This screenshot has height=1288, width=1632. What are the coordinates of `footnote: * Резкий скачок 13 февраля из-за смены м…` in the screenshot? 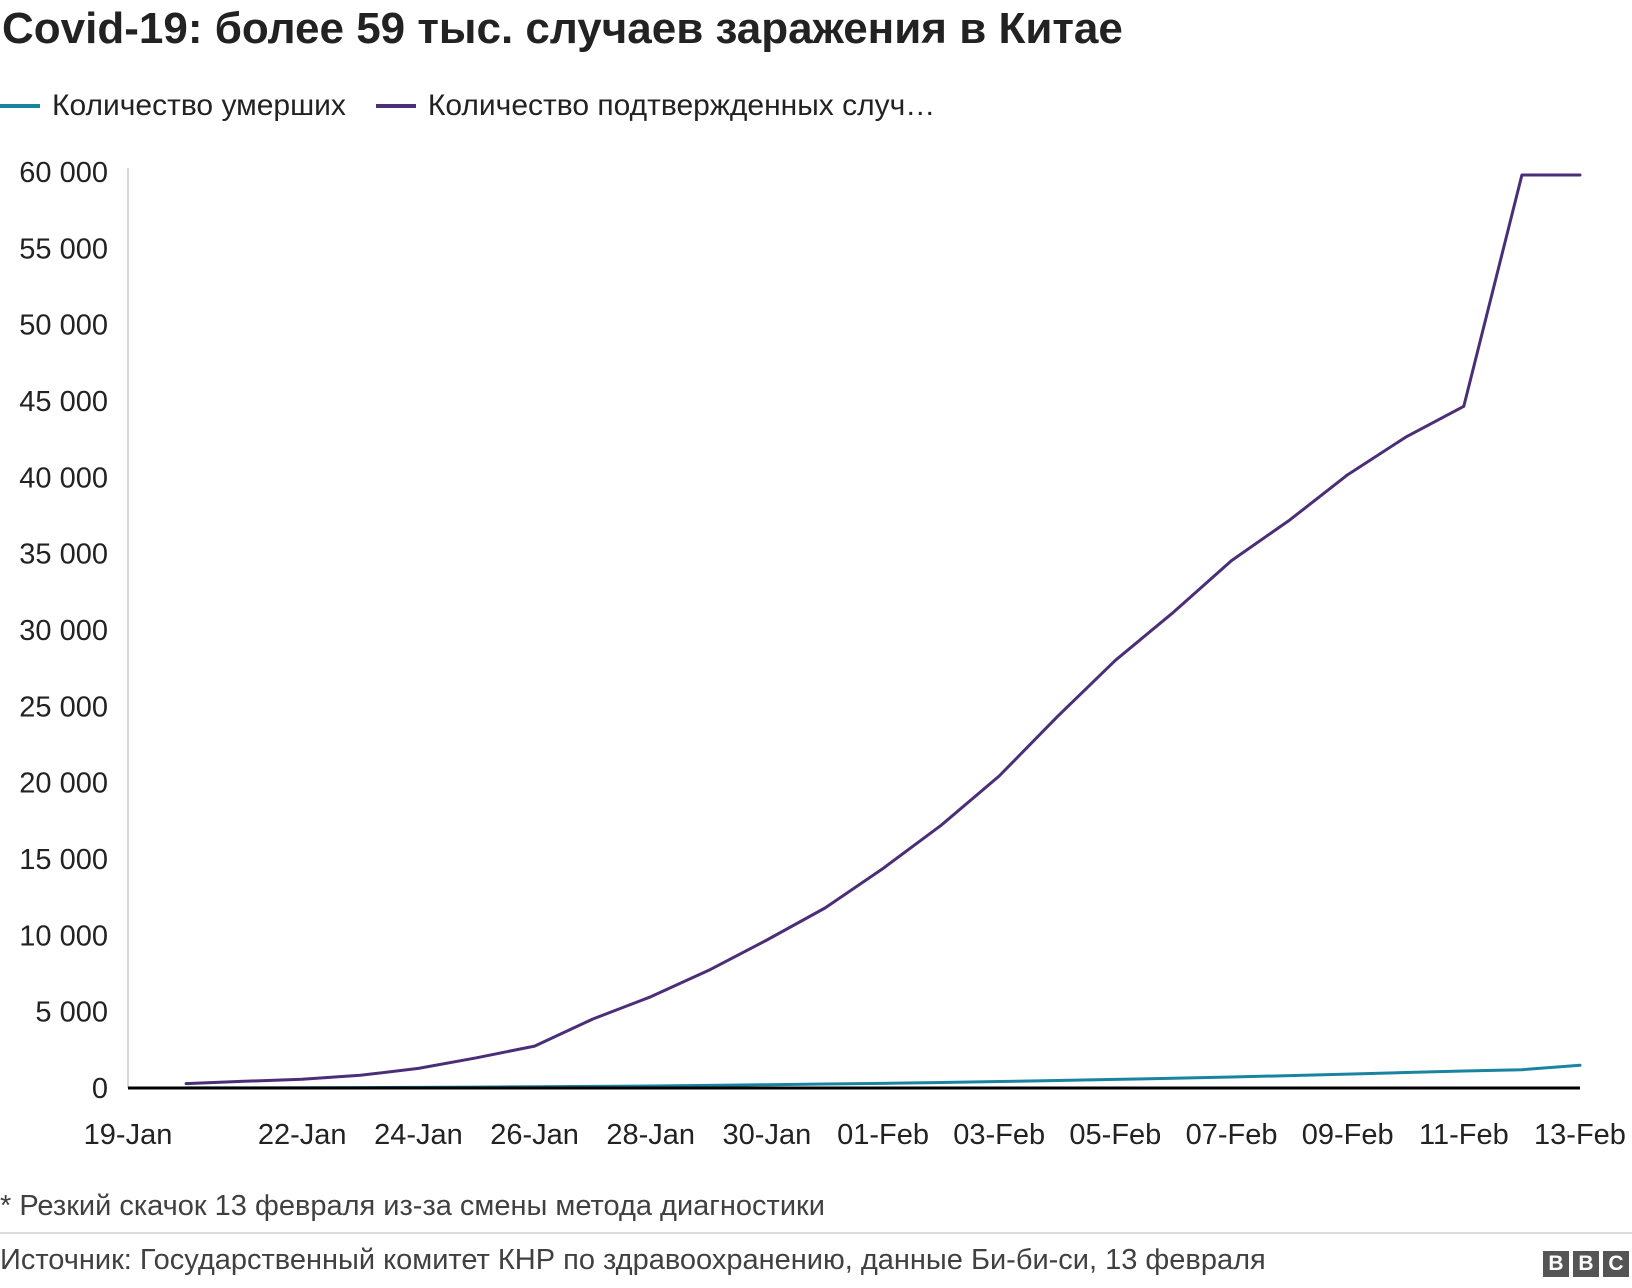 It's located at (412, 1206).